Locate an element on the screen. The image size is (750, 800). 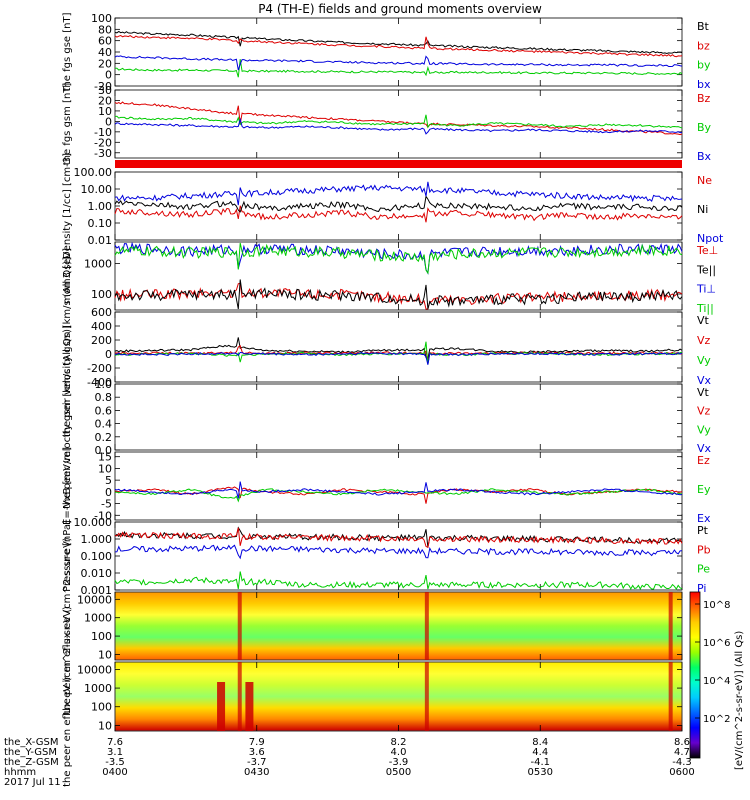
y-tick-label: 1.000 is located at coordinates (97, 539).